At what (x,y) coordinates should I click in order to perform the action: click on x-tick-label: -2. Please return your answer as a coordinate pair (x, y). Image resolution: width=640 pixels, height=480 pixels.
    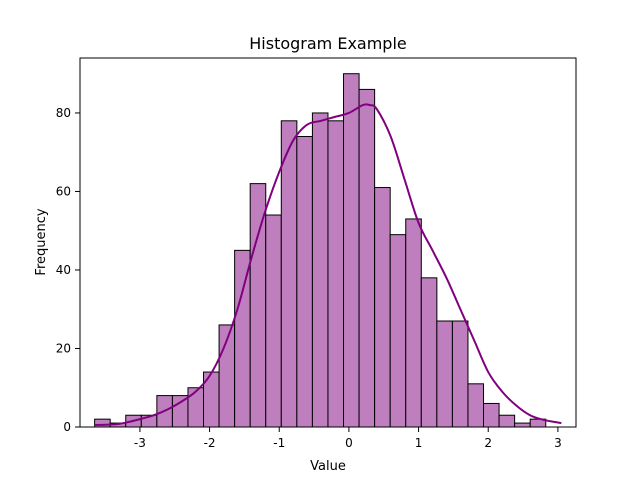
    Looking at the image, I should click on (210, 443).